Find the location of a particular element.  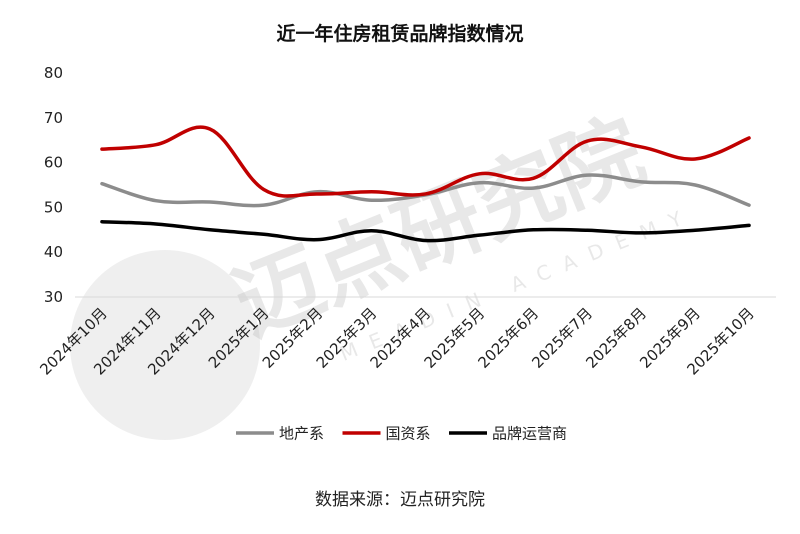

legend: 地产系 国资系 品牌运营商 is located at coordinates (401, 434).